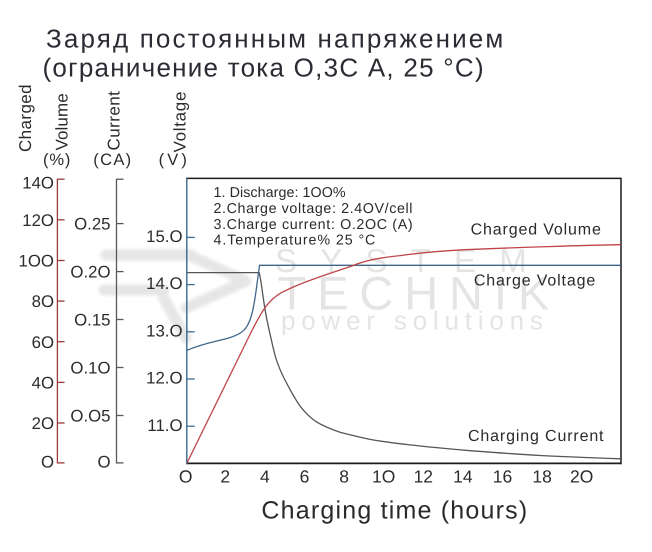 Image resolution: width=652 pixels, height=552 pixels. What do you see at coordinates (295, 240) in the screenshot?
I see `svg-text: 4.Temperature% 25 °C` at bounding box center [295, 240].